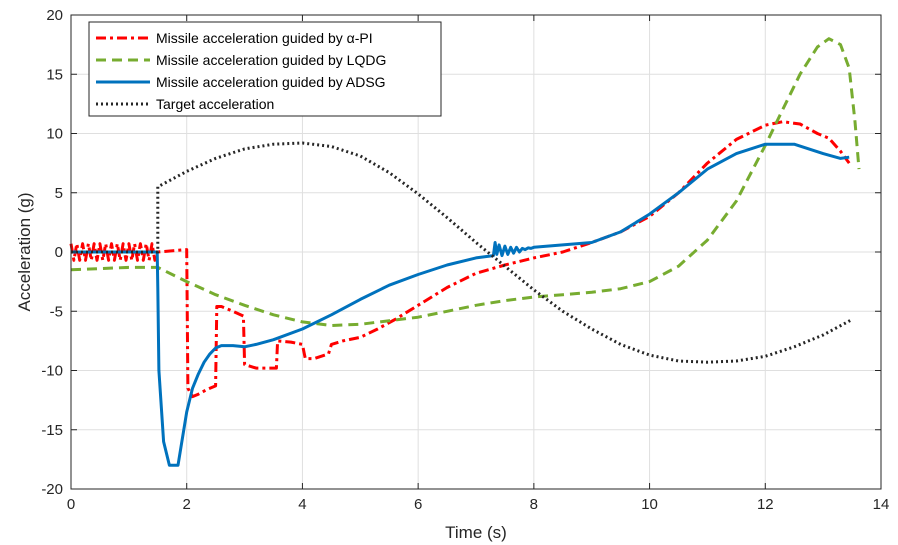 The height and width of the screenshot is (545, 898). What do you see at coordinates (52, 430) in the screenshot?
I see `y-tick-label: -15` at bounding box center [52, 430].